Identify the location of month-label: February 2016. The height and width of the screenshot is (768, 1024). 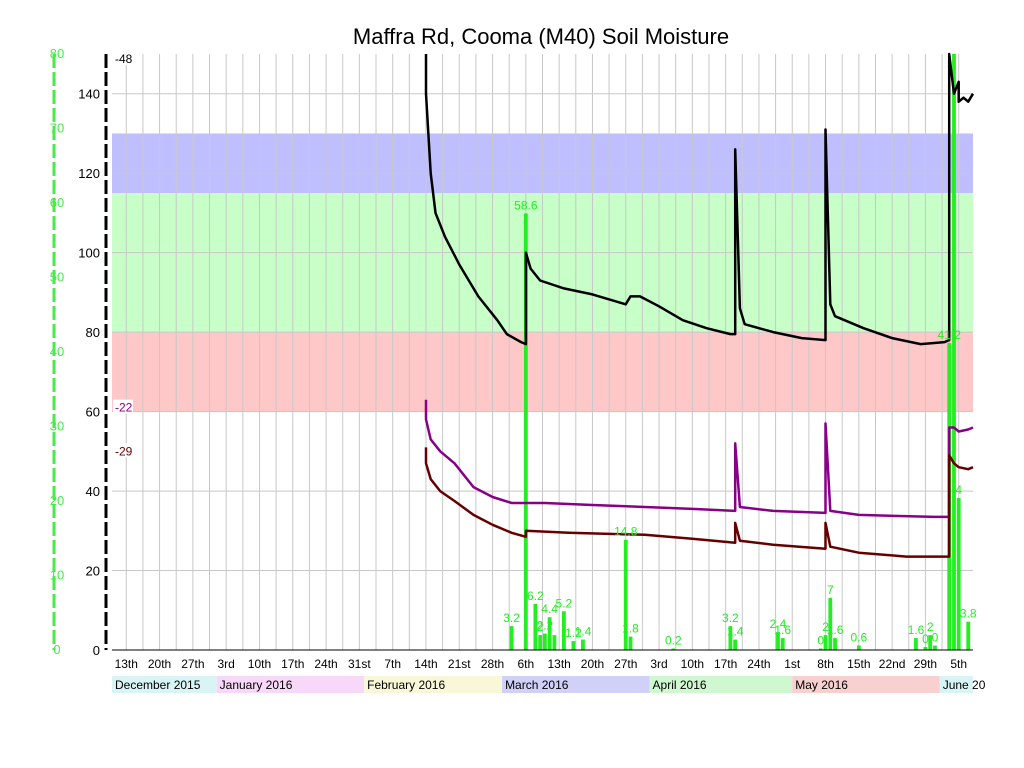
(406, 685).